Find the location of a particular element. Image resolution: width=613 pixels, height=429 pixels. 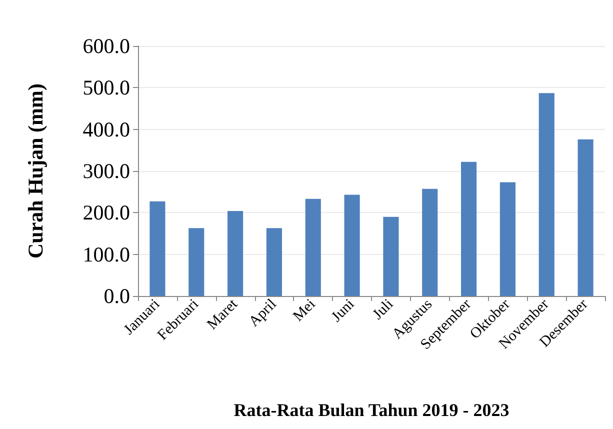

x-tick-label: Mei is located at coordinates (304, 310).